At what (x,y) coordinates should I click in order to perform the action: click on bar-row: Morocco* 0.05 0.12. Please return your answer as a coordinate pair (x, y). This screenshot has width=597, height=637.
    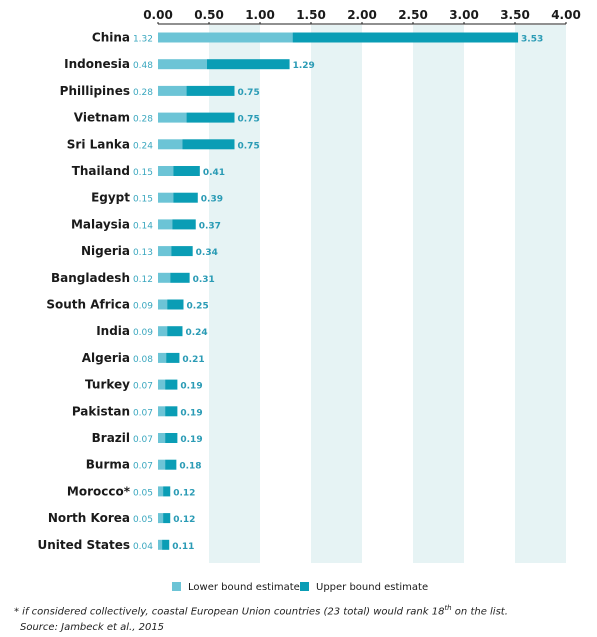
    Looking at the image, I should click on (131, 491).